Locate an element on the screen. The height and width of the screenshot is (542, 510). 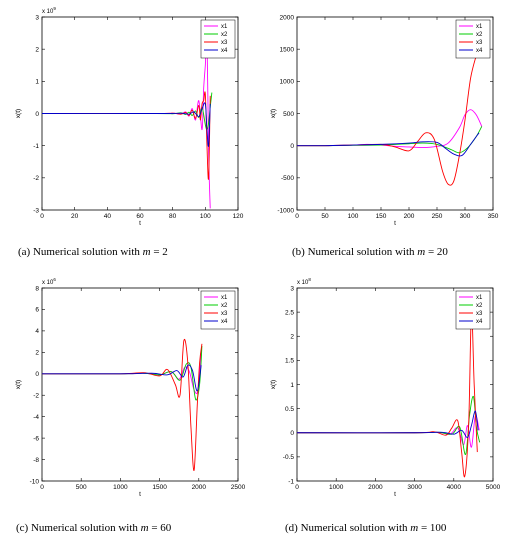
x-tick-label: 40 is located at coordinates (108, 216).